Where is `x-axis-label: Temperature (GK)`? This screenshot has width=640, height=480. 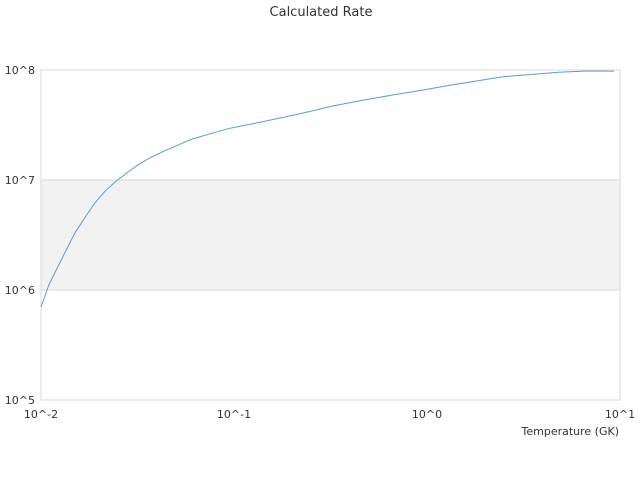
x-axis-label: Temperature (GK) is located at coordinates (570, 431).